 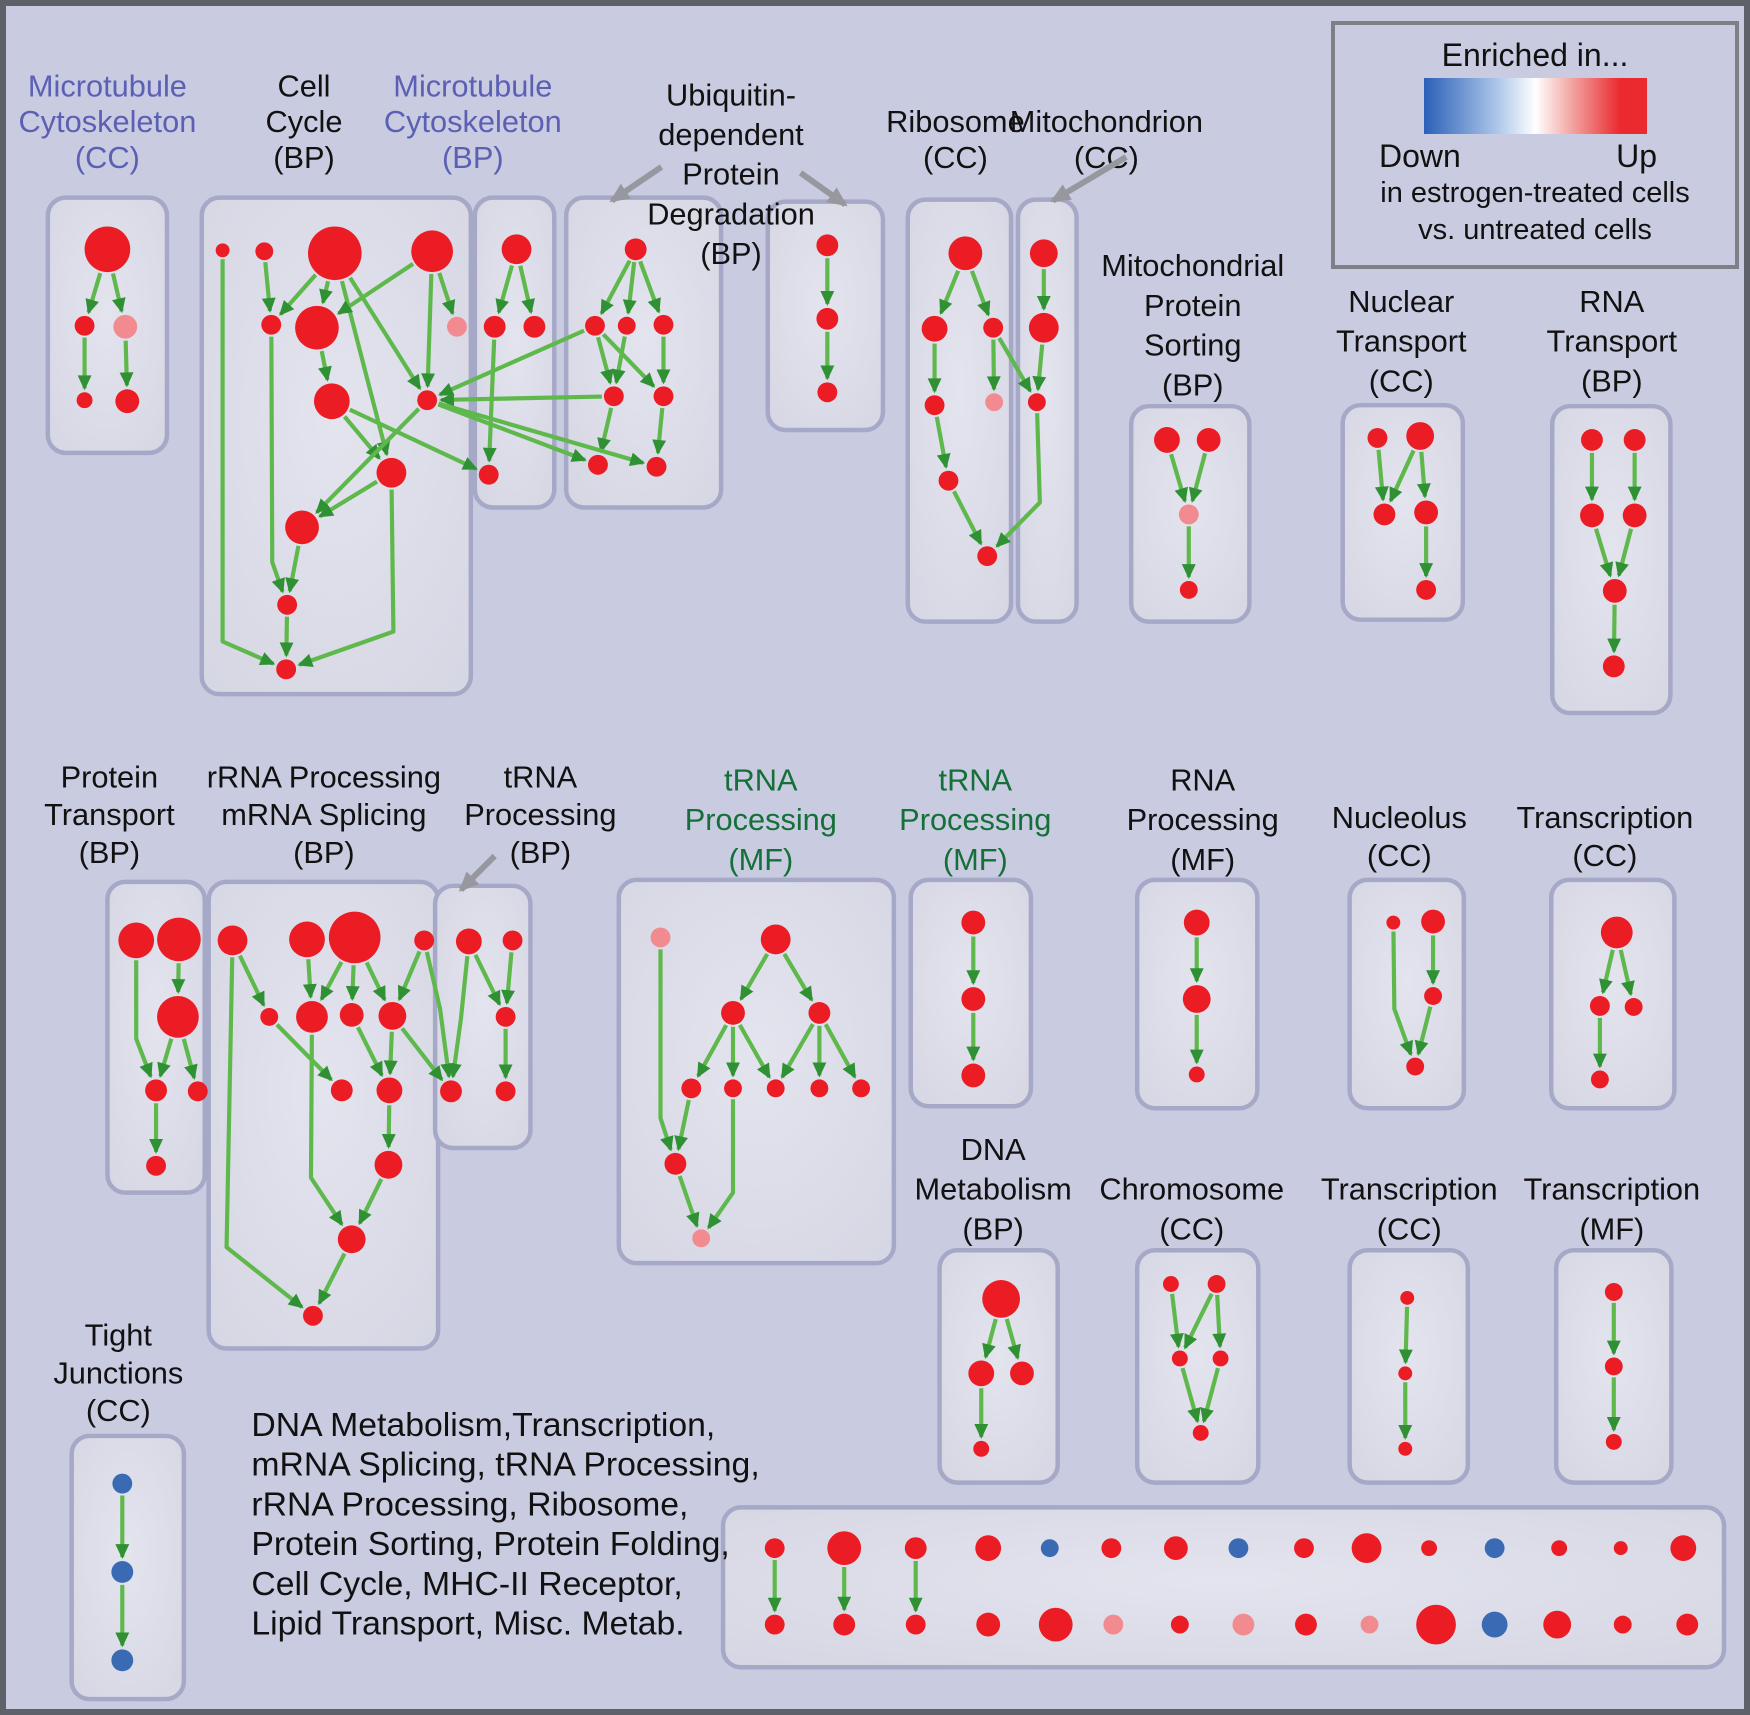 What do you see at coordinates (1047, 410) in the screenshot?
I see `cluster-box-mitochondrion-cc` at bounding box center [1047, 410].